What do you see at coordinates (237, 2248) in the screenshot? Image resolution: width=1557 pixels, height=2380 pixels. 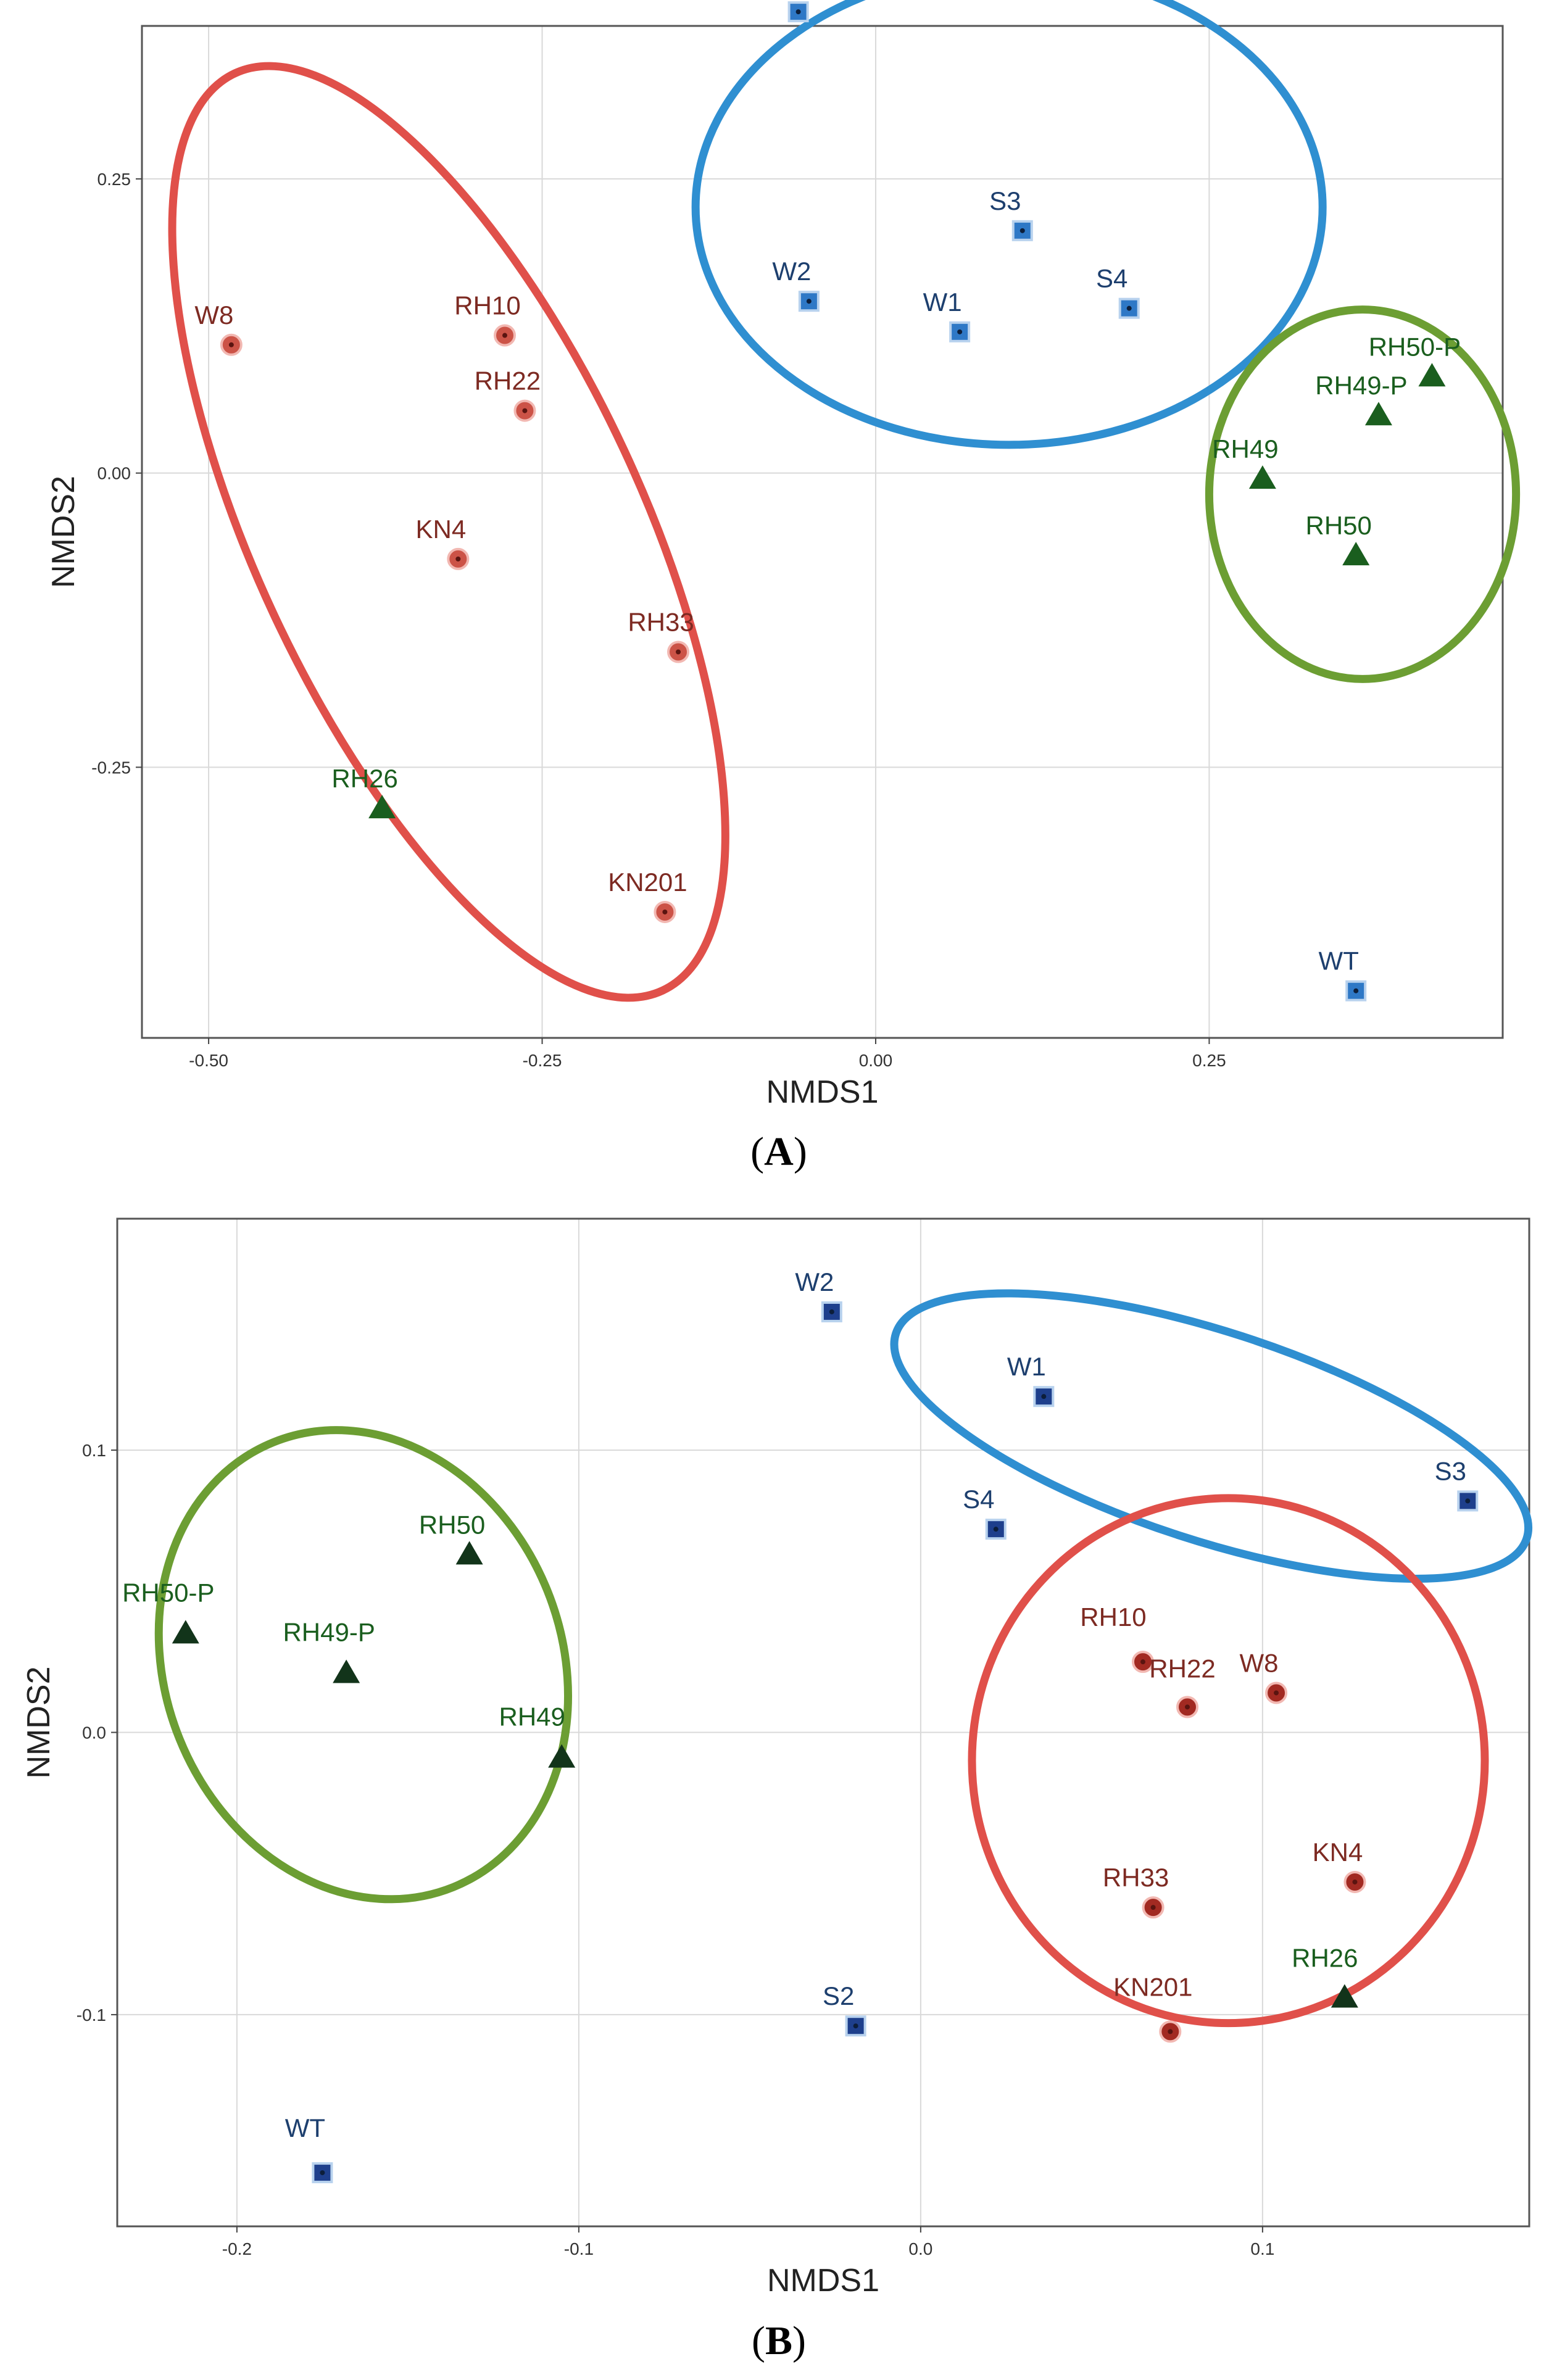 I see `x-tick-label: -0.2` at bounding box center [237, 2248].